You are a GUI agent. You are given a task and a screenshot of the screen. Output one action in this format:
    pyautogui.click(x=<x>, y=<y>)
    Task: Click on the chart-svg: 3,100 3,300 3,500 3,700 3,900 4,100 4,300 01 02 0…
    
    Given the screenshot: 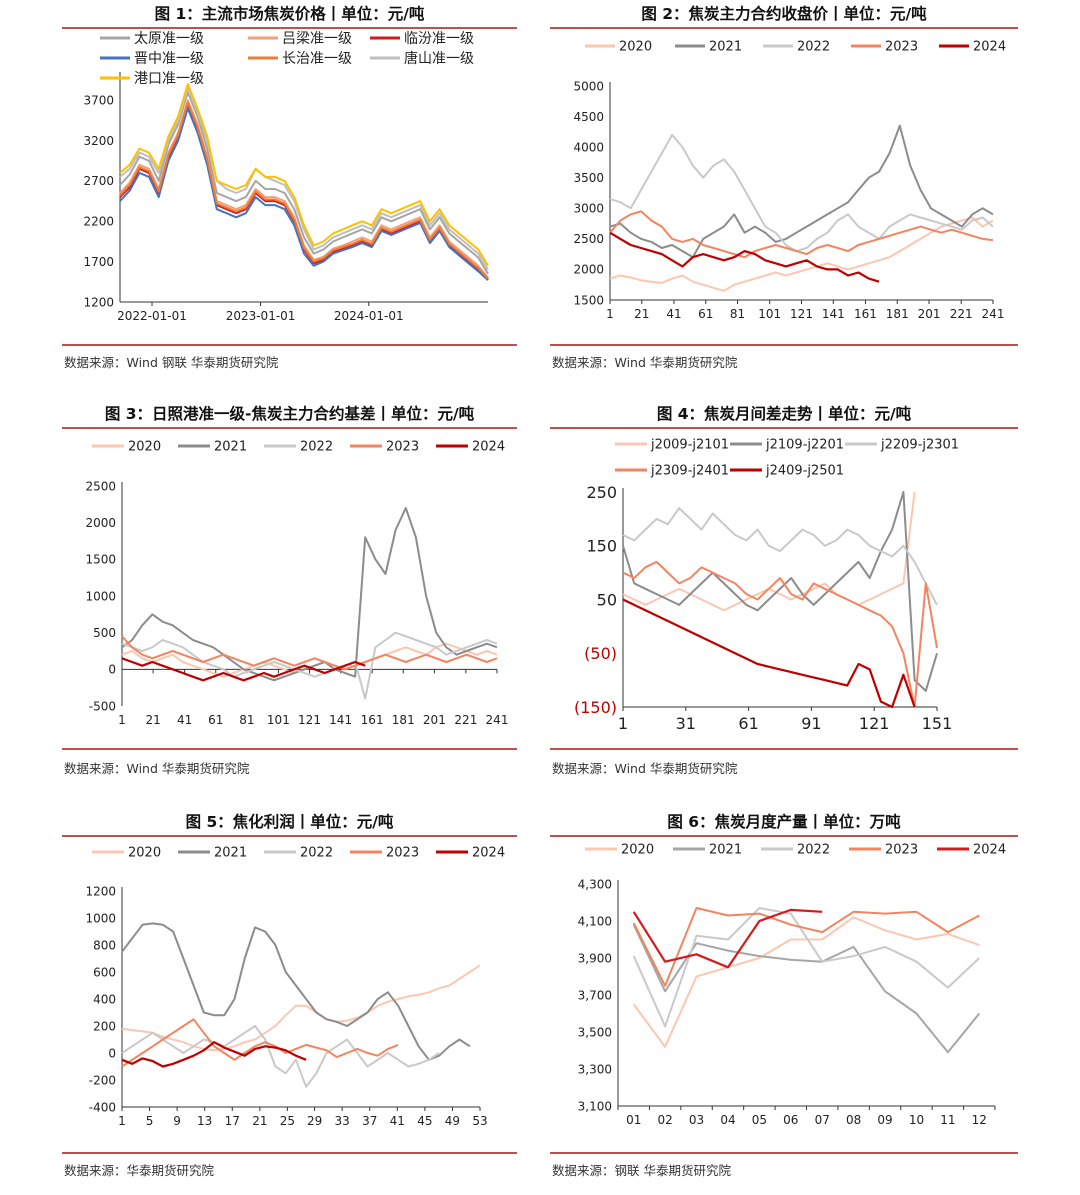 What is the action you would take?
    pyautogui.click(x=792, y=985)
    